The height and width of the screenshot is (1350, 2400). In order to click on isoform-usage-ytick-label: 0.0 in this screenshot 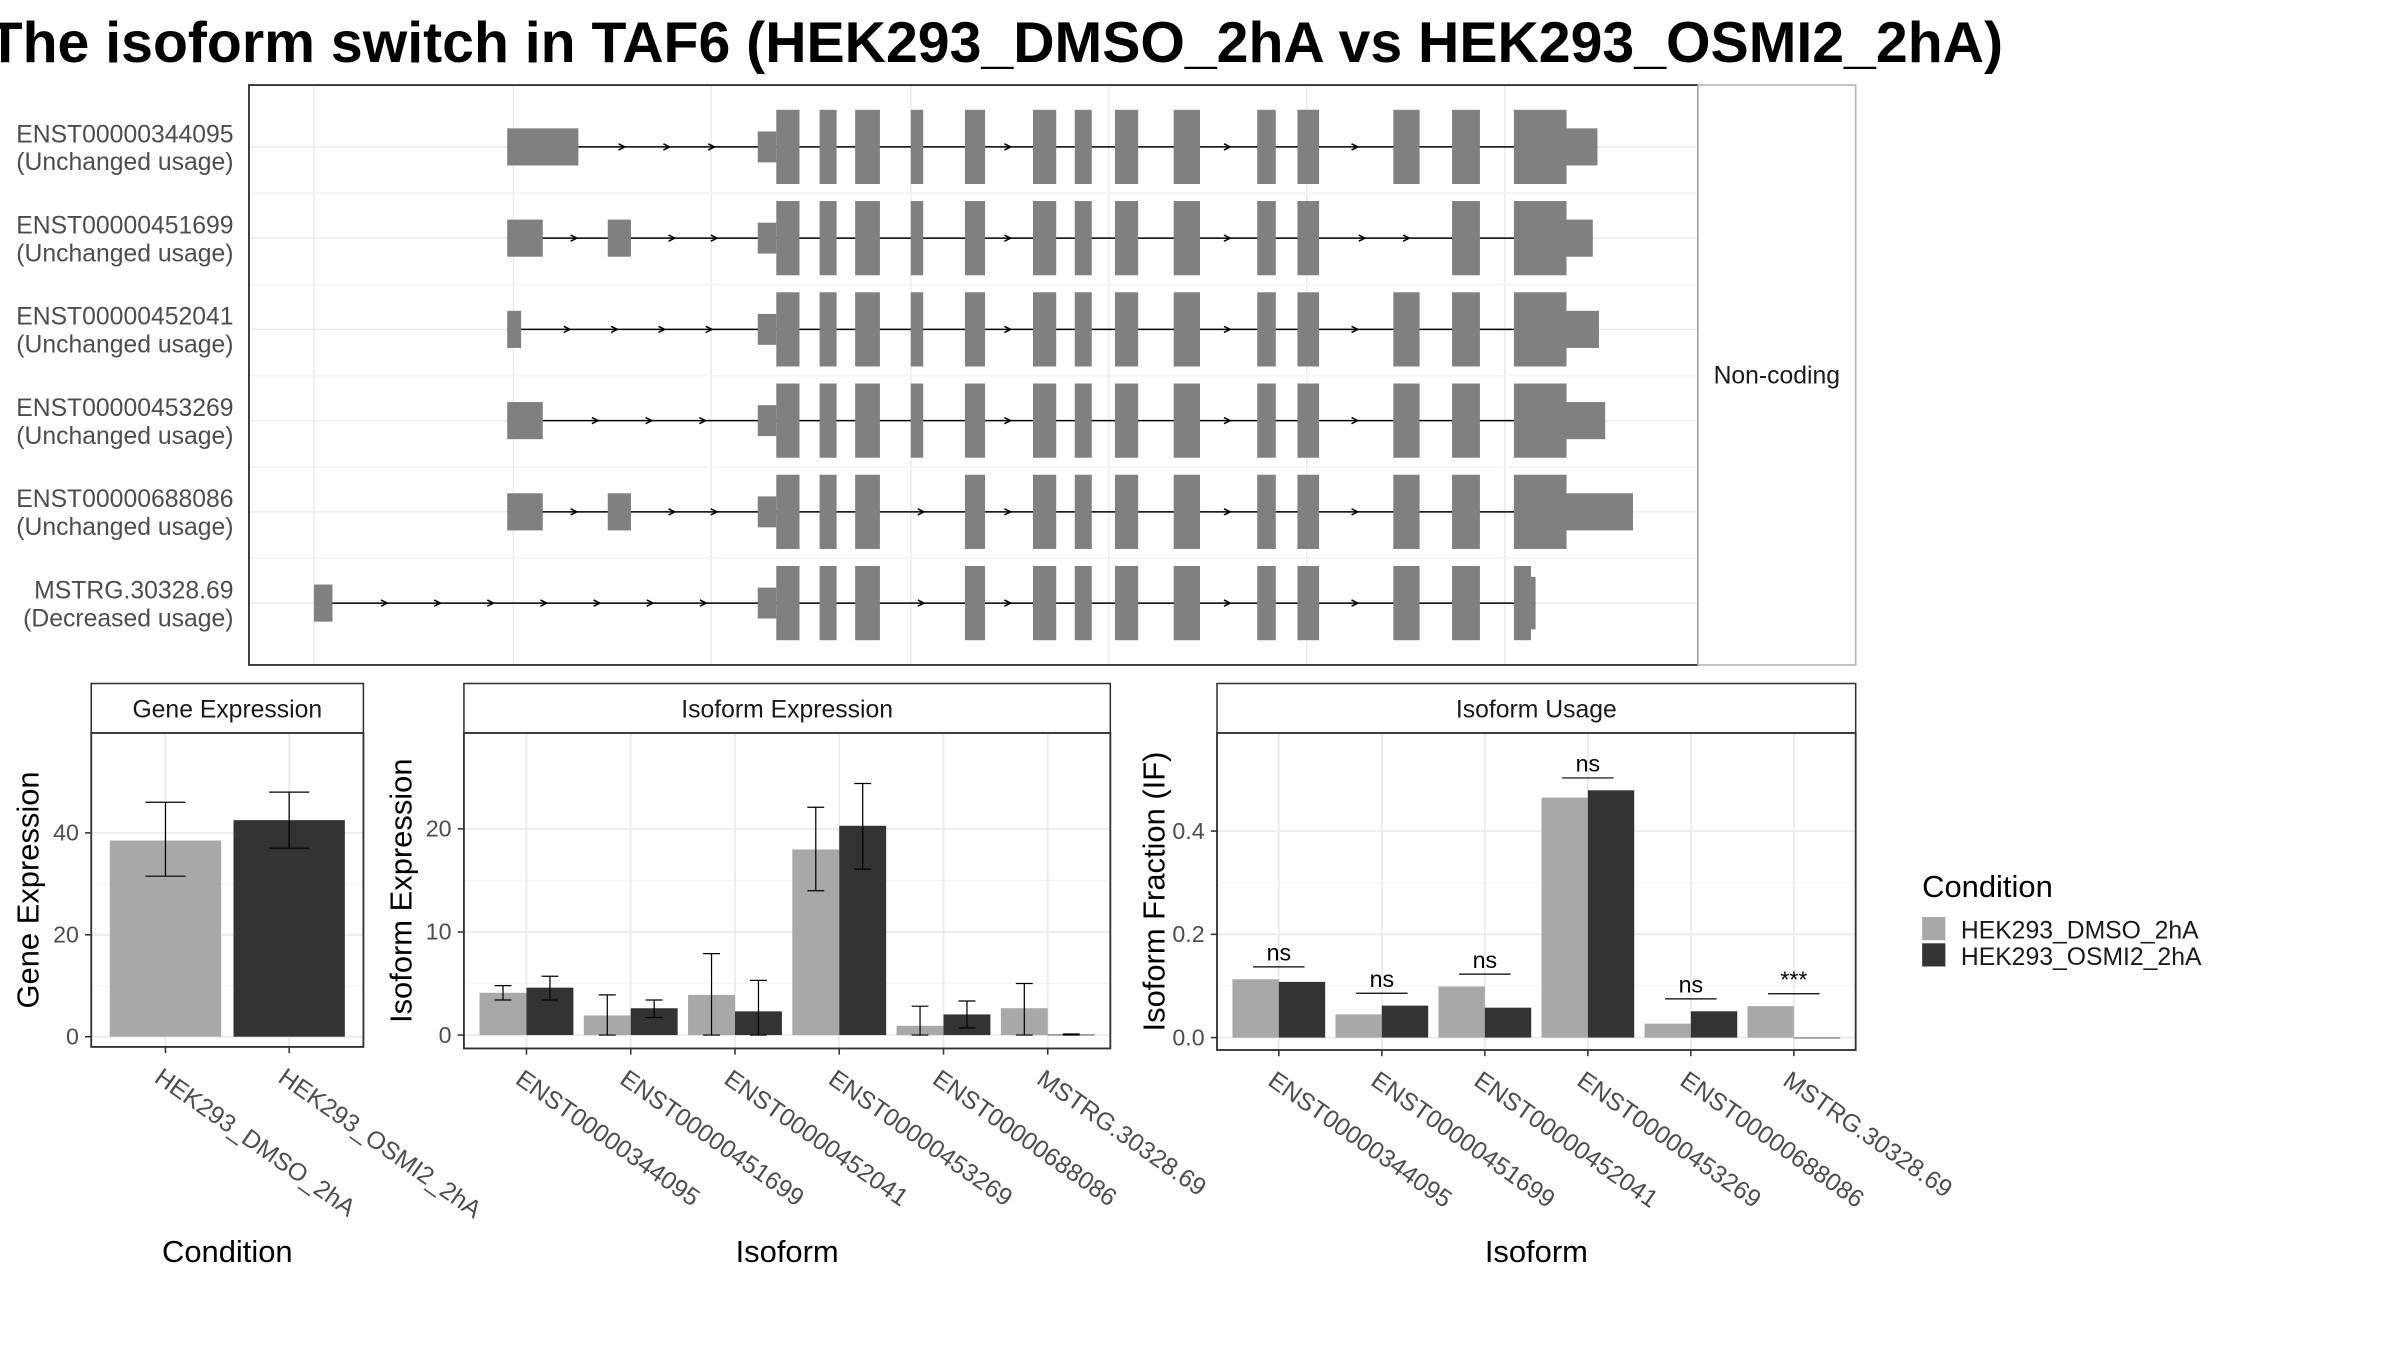, I will do `click(1188, 1037)`.